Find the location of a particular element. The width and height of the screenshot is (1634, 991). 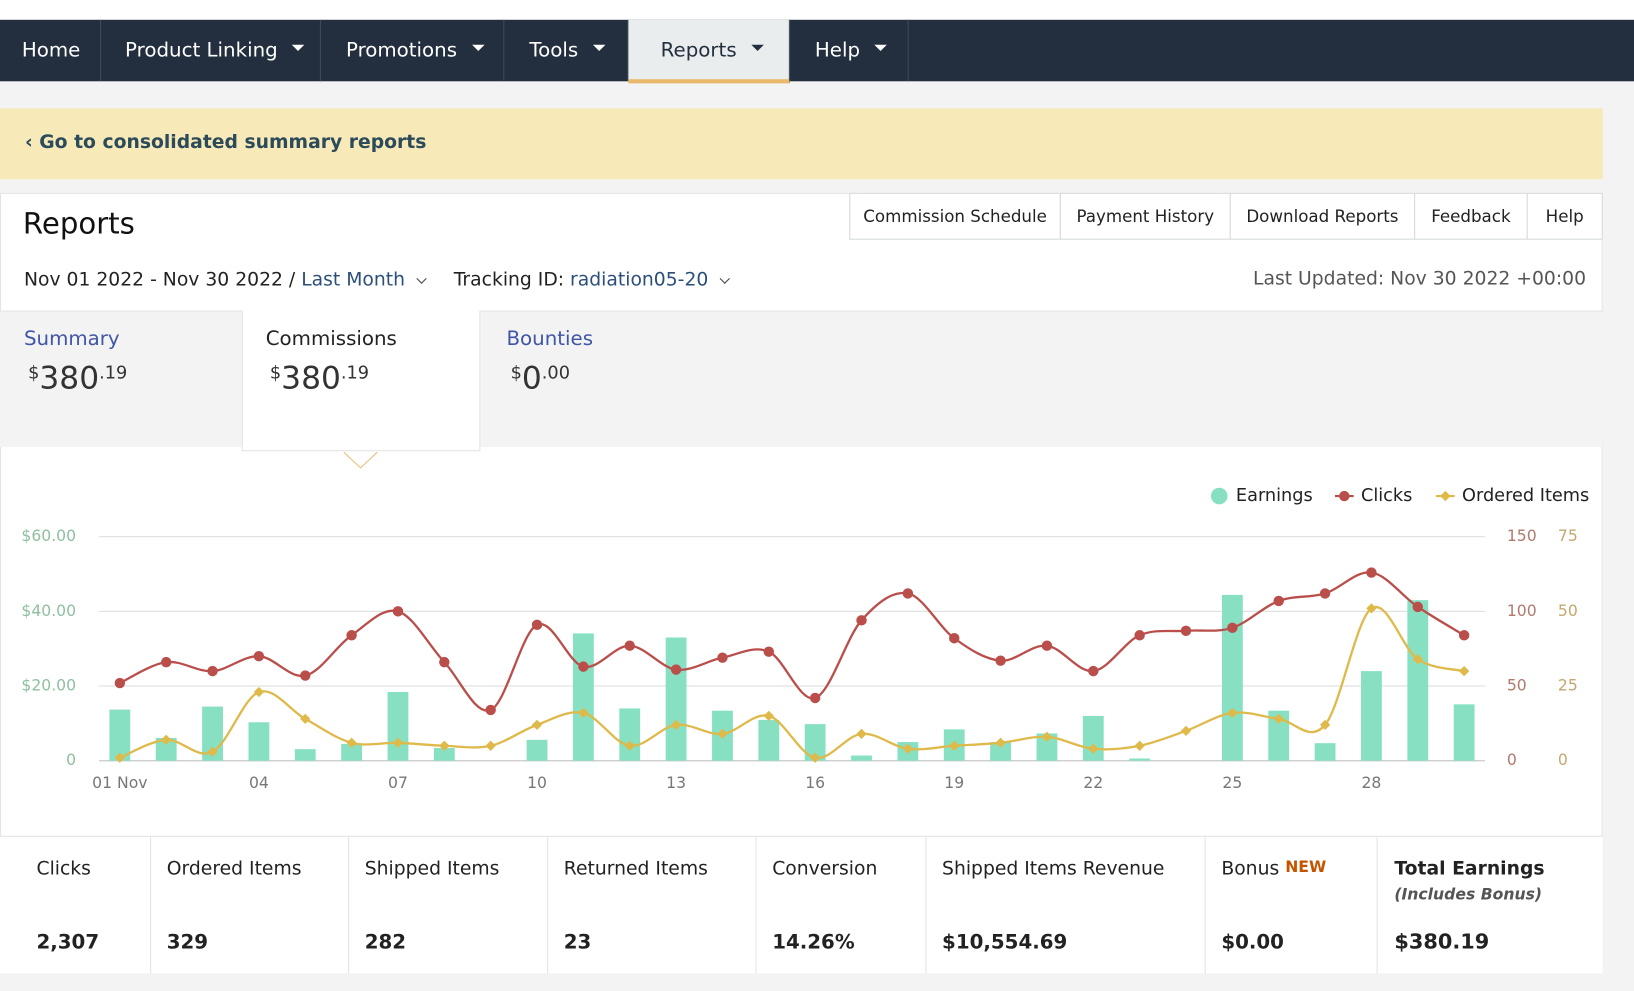

tab-name: Bounties is located at coordinates (550, 339).